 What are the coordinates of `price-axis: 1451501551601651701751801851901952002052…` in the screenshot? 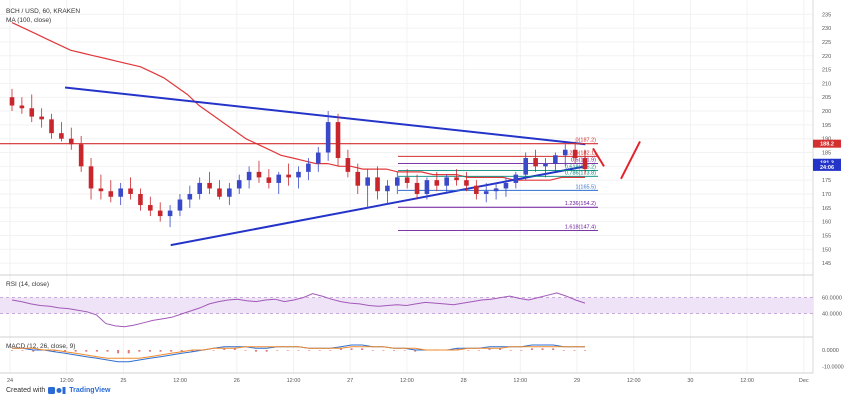 It's located at (827, 139).